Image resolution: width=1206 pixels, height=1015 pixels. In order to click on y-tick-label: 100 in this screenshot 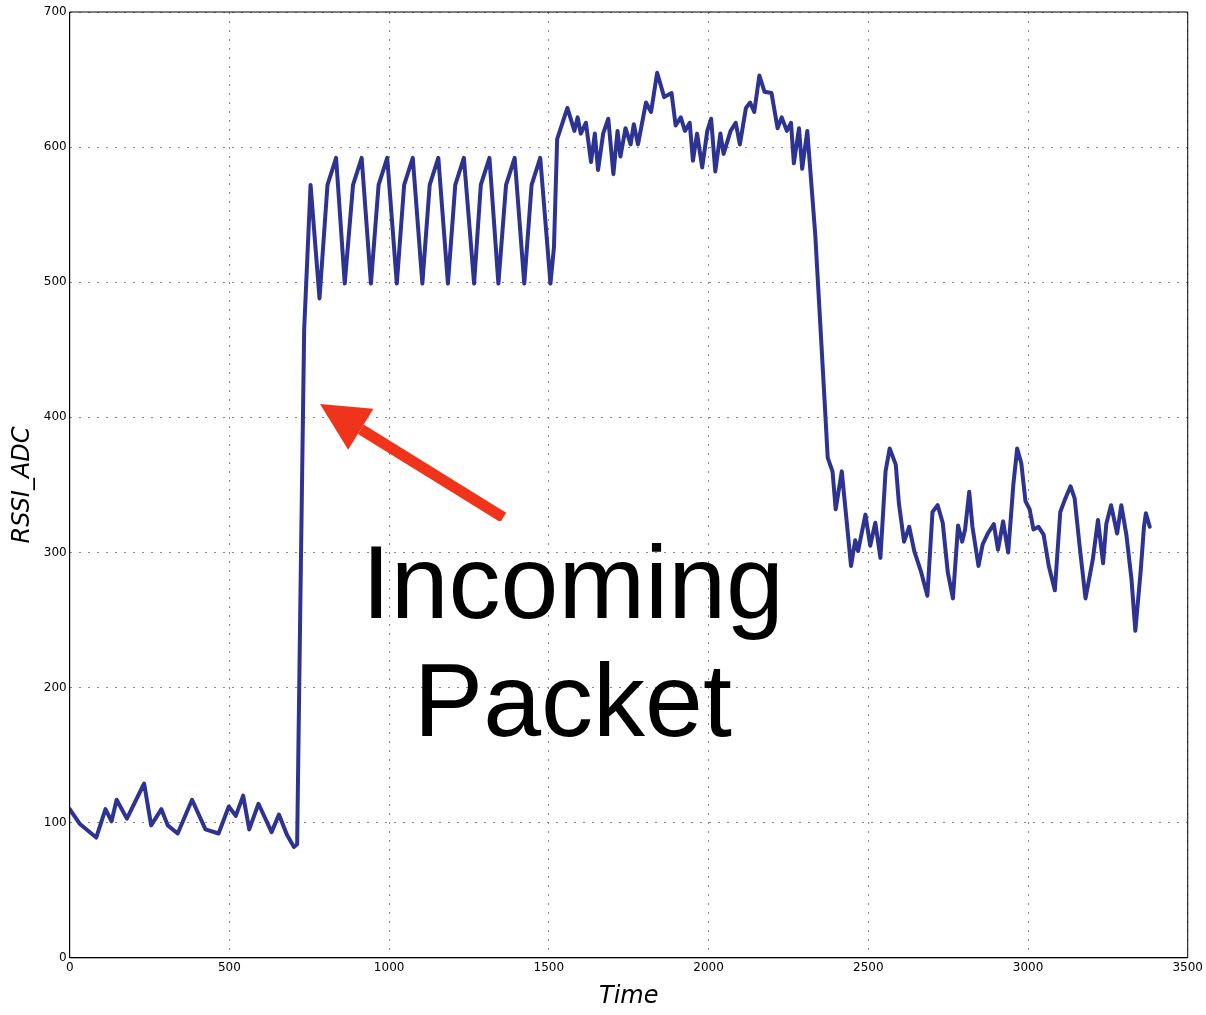, I will do `click(55, 821)`.